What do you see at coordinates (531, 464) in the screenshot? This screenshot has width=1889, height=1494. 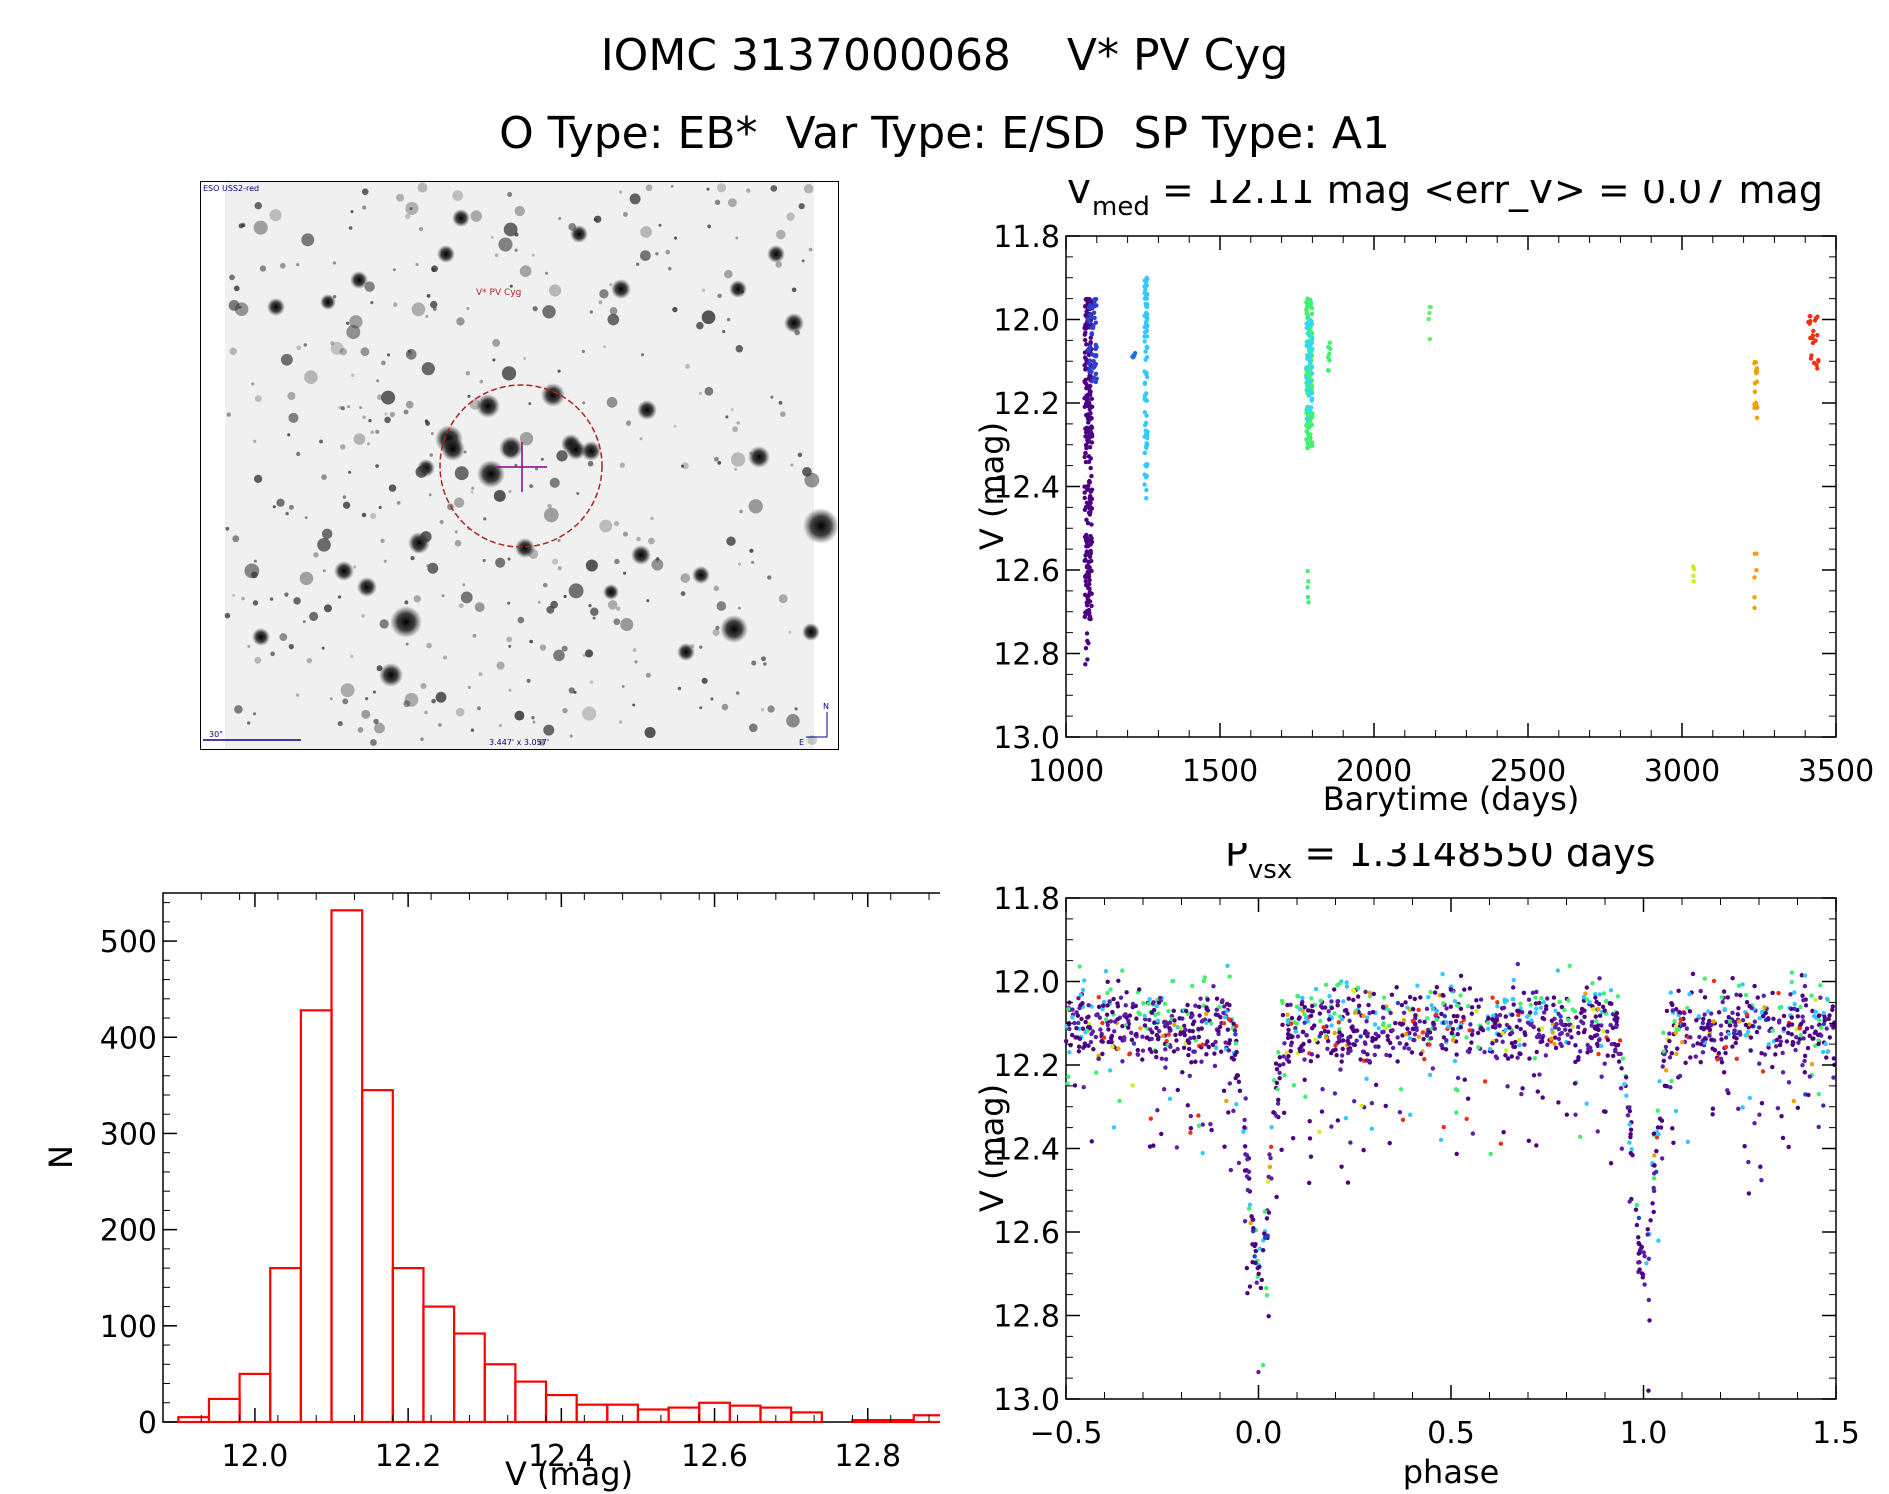 I see `star-field` at bounding box center [531, 464].